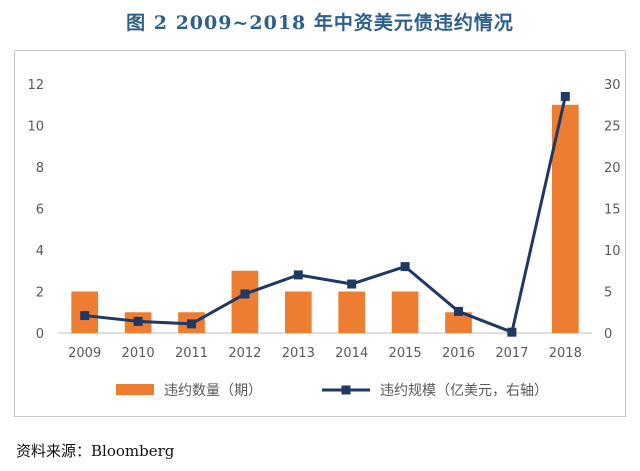 This screenshot has width=640, height=471. Describe the element at coordinates (245, 301) in the screenshot. I see `bar-2012` at that location.